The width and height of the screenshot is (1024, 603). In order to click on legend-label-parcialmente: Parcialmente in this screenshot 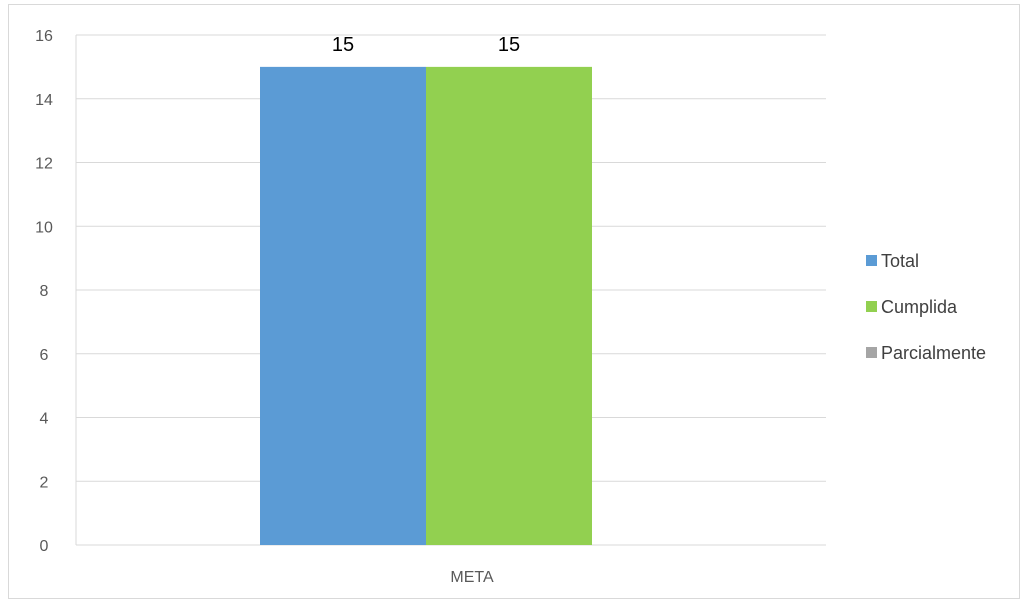, I will do `click(933, 353)`.